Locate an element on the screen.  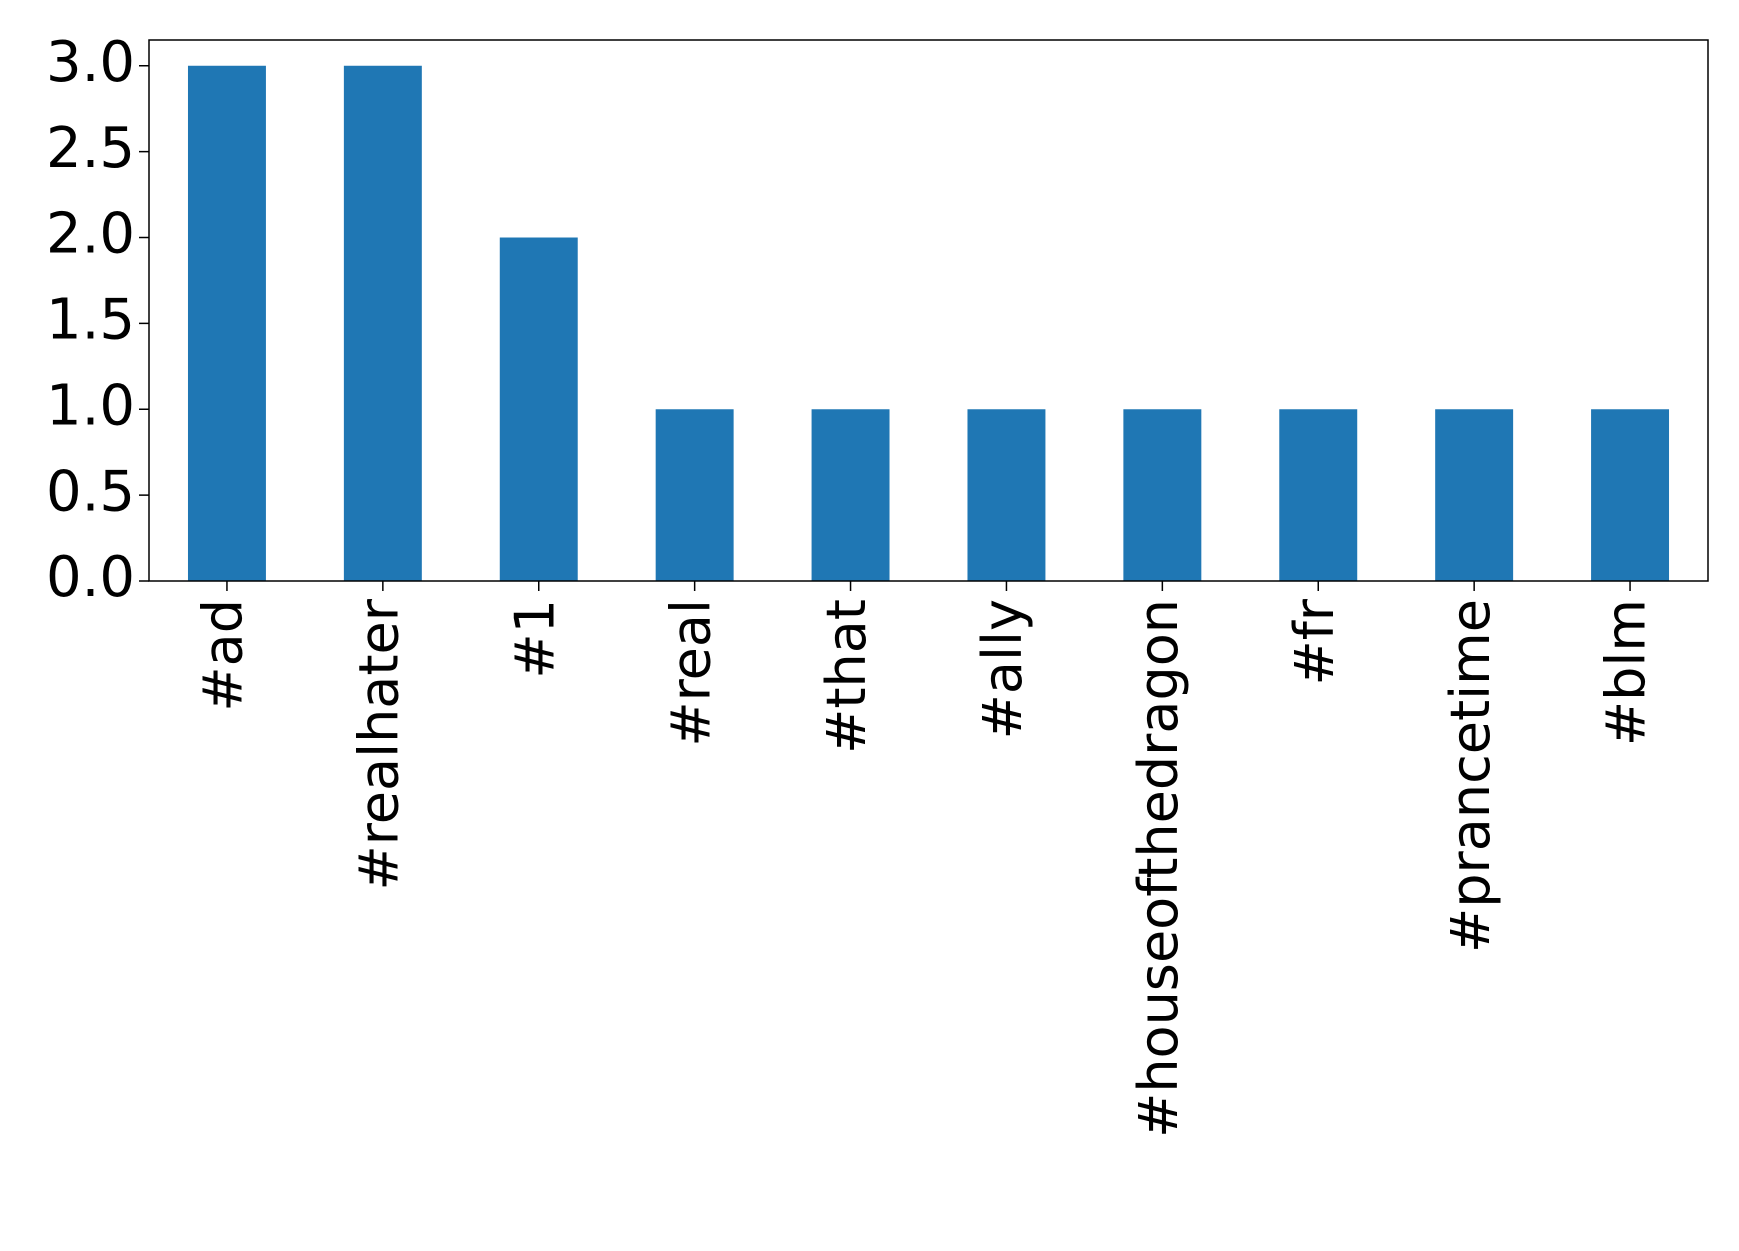
x-tick-label: #ally is located at coordinates (1002, 669).